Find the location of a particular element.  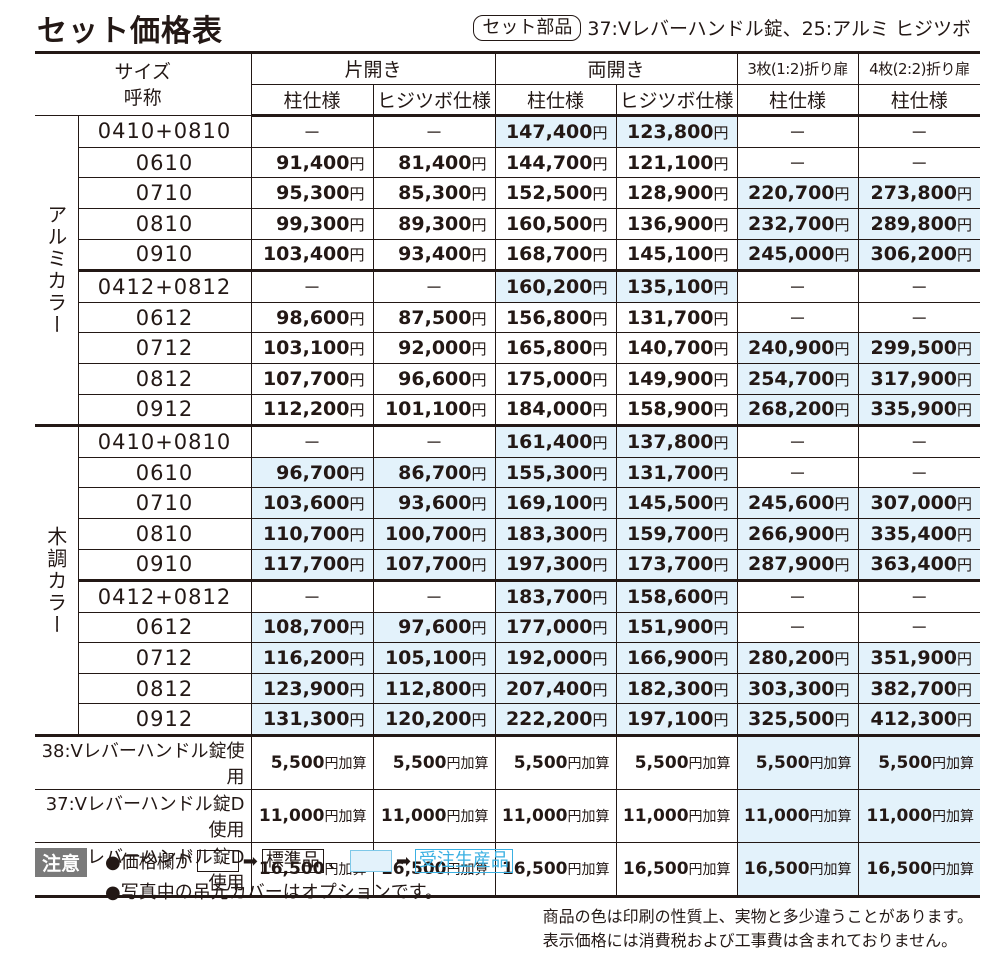

price-cell: 123,800円 is located at coordinates (676, 131).